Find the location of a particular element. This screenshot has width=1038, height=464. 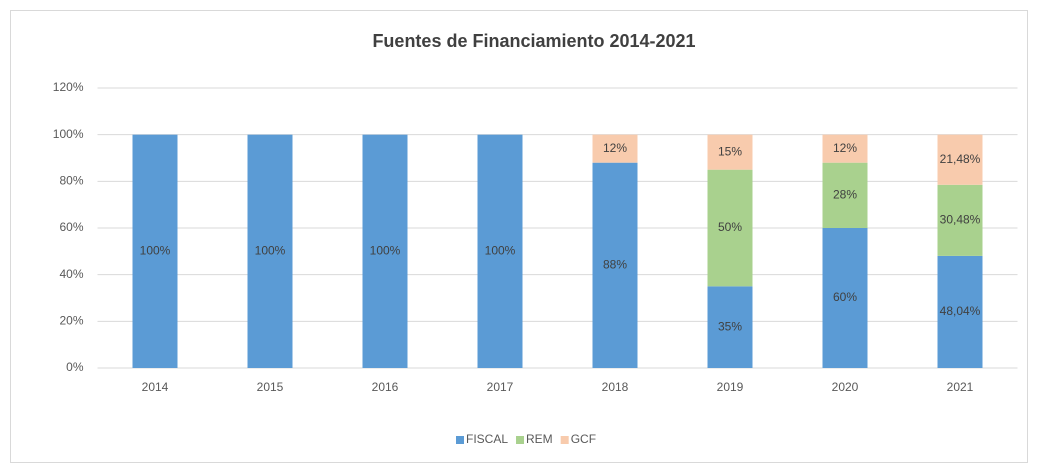

data-label: 48,04% is located at coordinates (960, 311).